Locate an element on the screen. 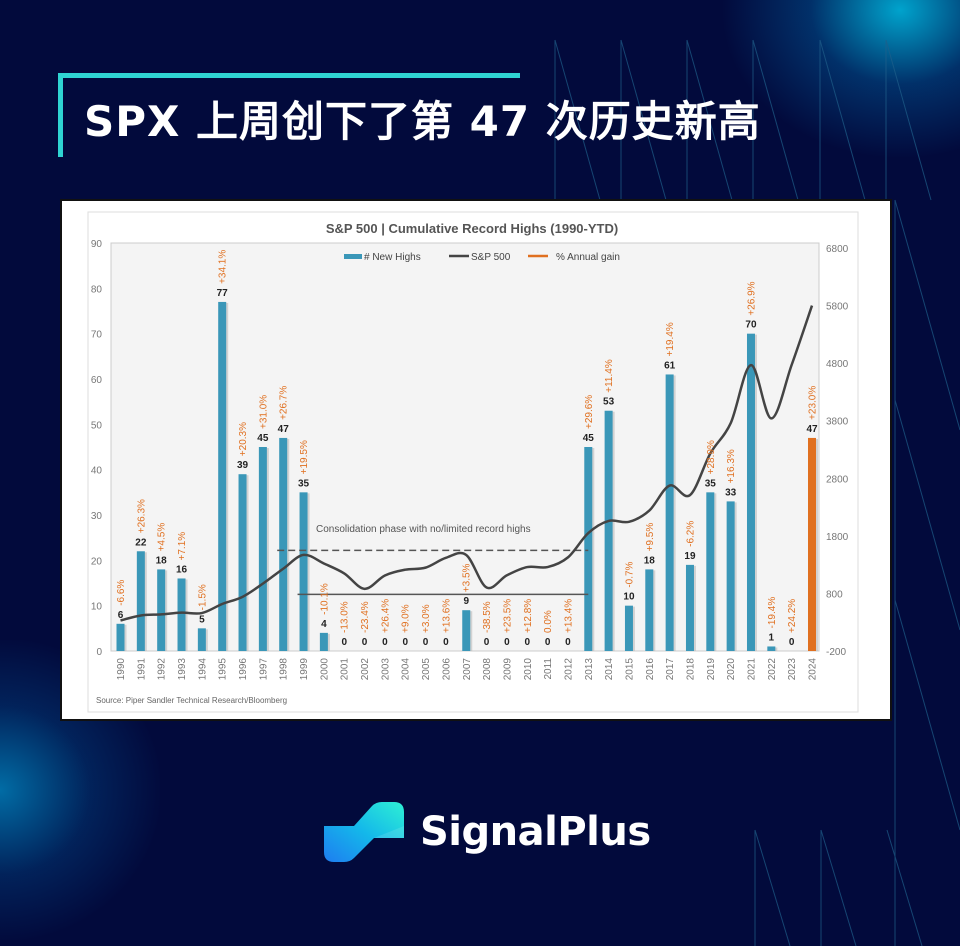 Image resolution: width=960 pixels, height=946 pixels. left-axis-tick: 90 is located at coordinates (97, 244).